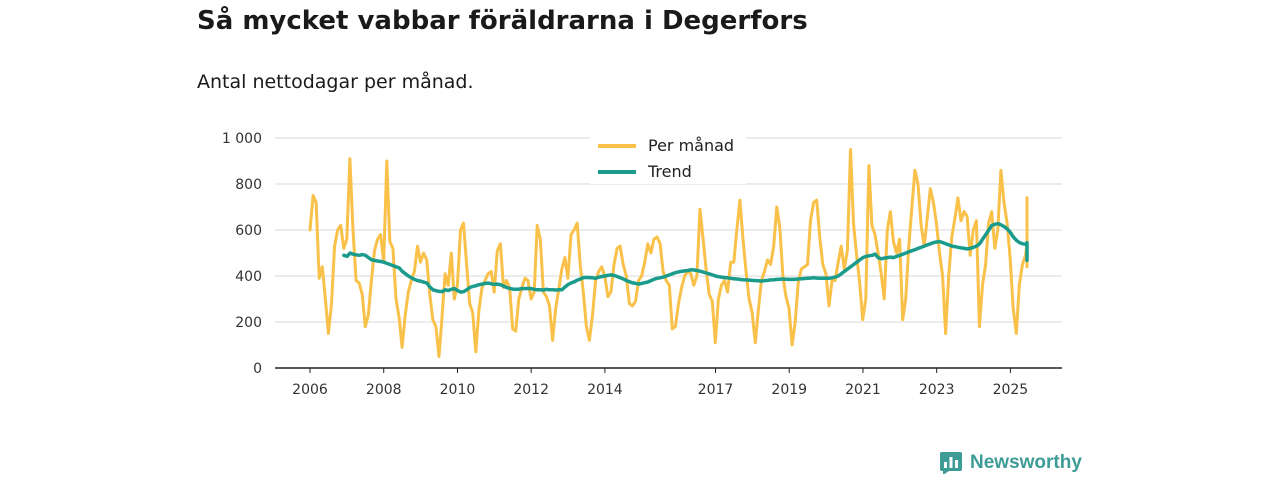  I want to click on brand-logo: Newsworthy, so click(1011, 463).